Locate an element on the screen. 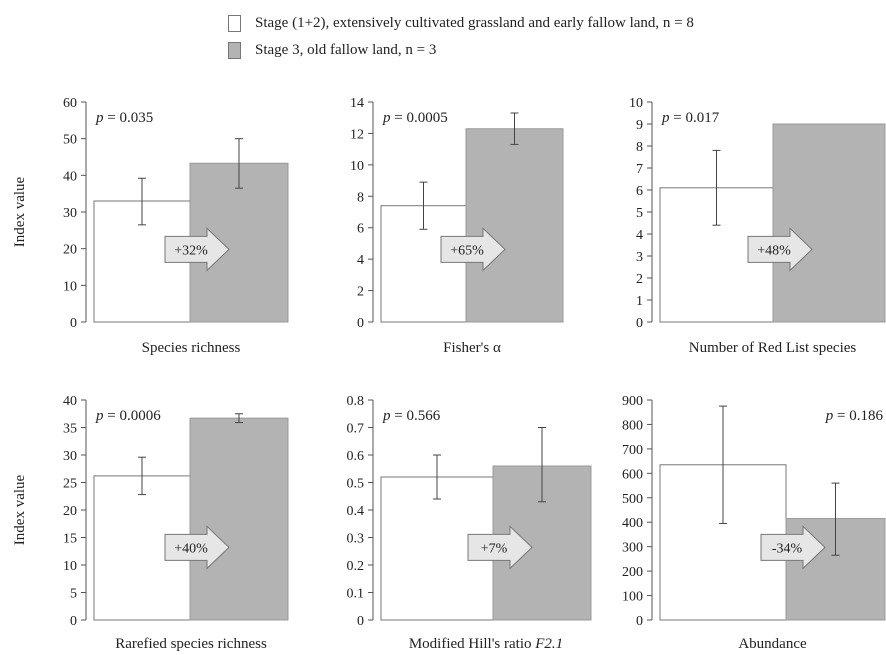 The height and width of the screenshot is (655, 886). legend-swatch-stage3 is located at coordinates (234, 50).